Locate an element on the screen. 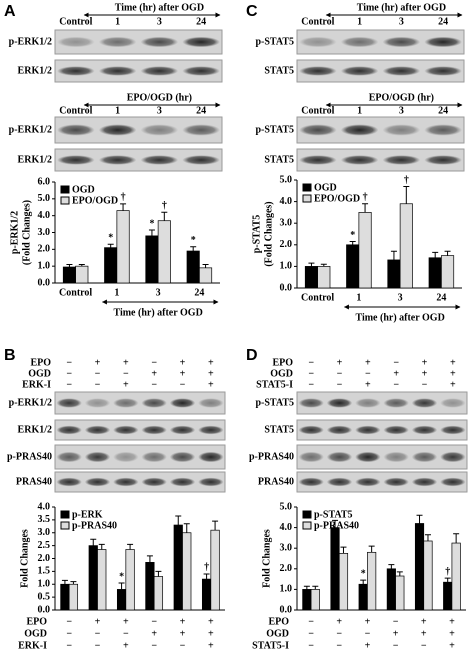  x-tick-label: Control is located at coordinates (317, 297).